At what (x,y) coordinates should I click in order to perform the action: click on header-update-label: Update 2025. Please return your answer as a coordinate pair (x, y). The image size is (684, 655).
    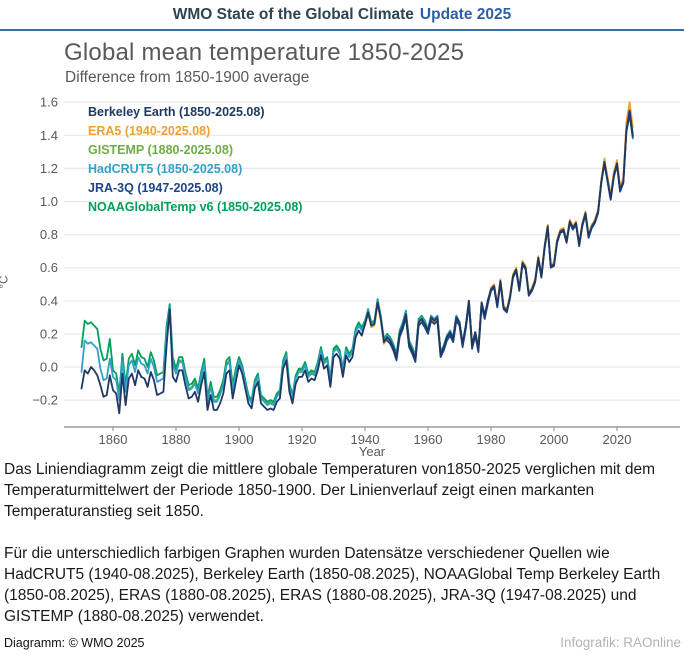
    Looking at the image, I should click on (465, 14).